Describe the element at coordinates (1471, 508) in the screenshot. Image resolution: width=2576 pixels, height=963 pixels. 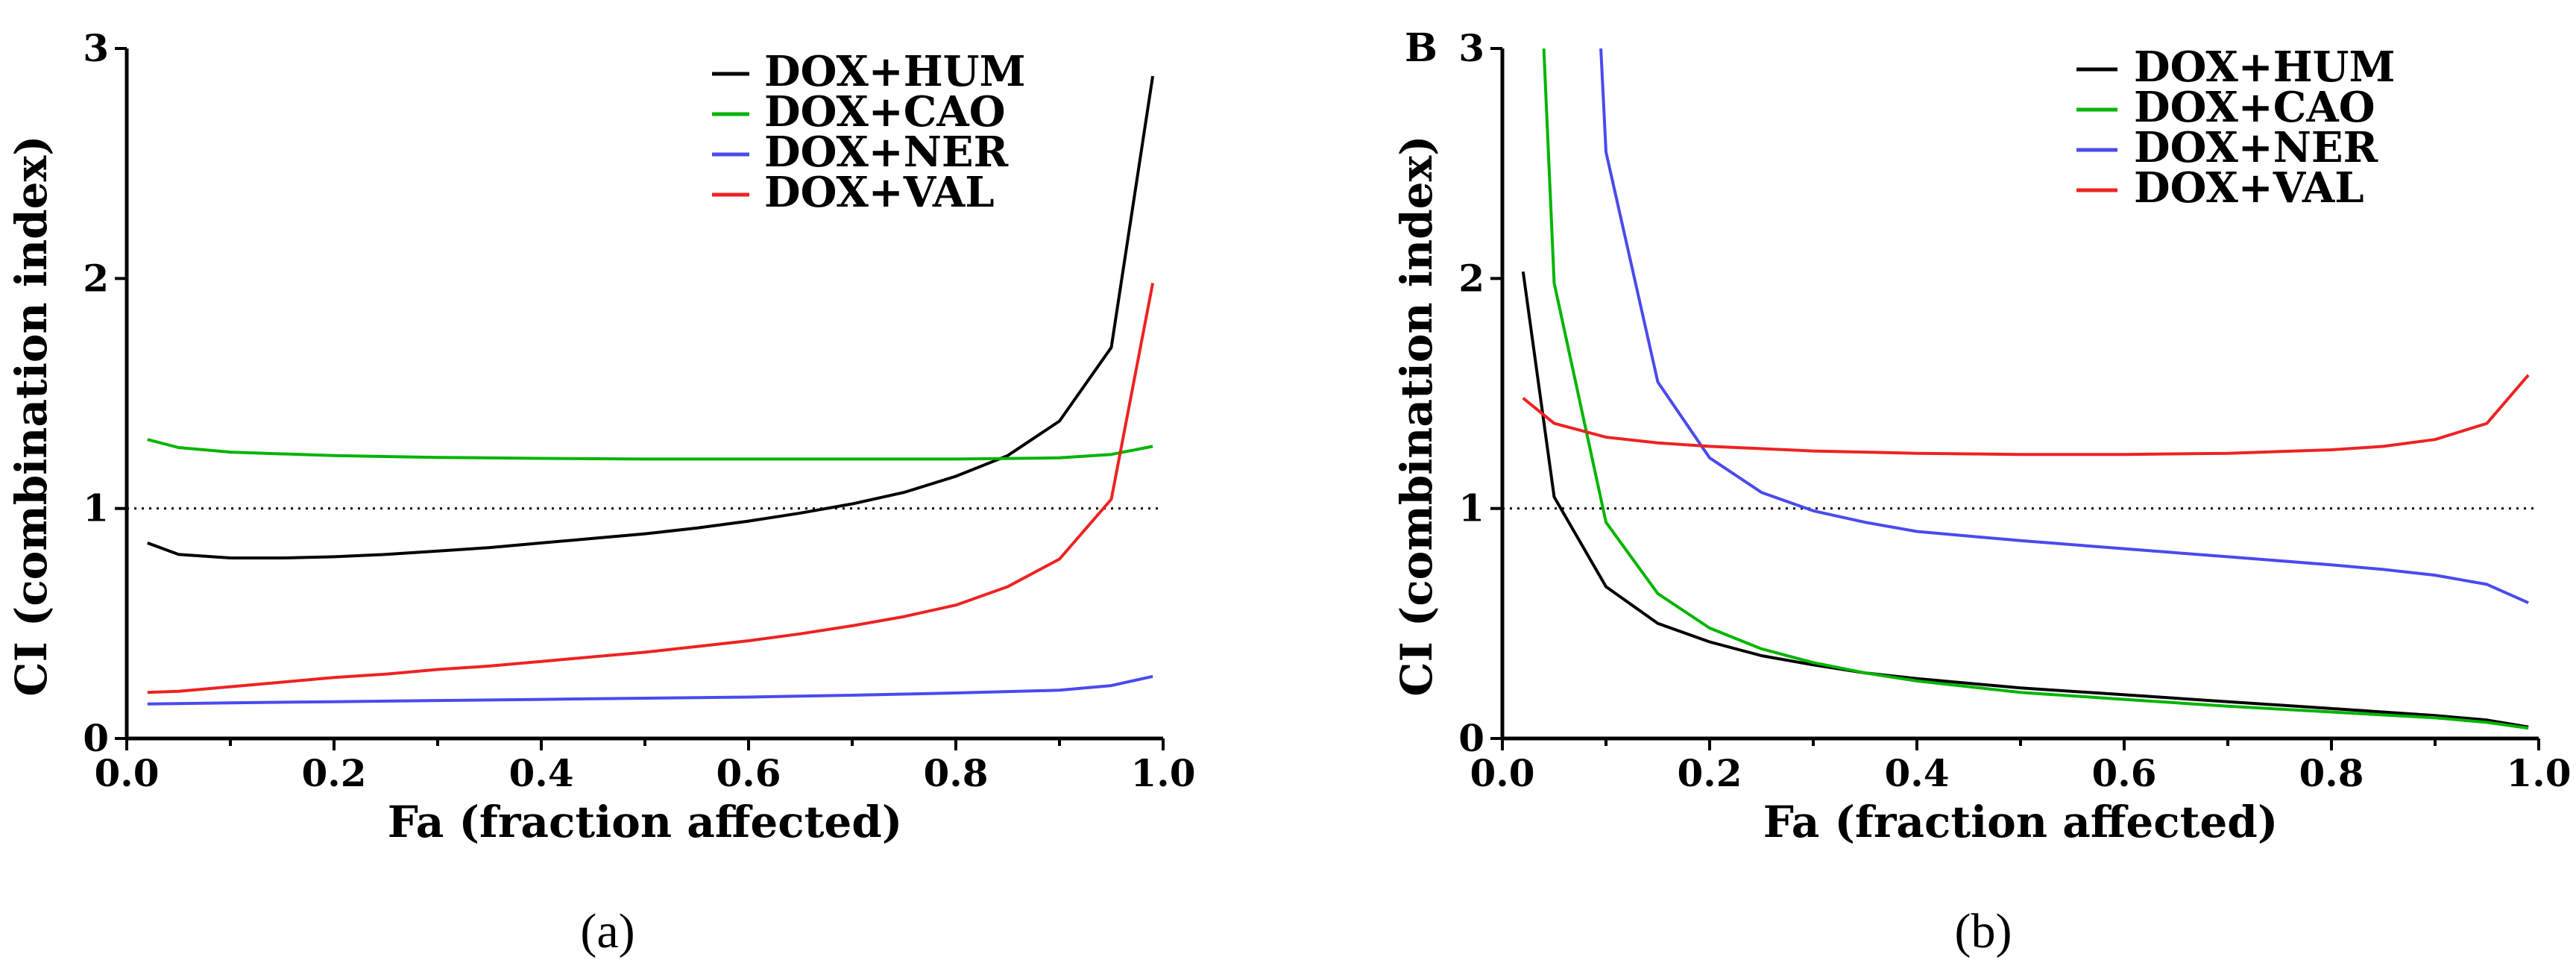
I see `y-tick-label-b: 1` at that location.